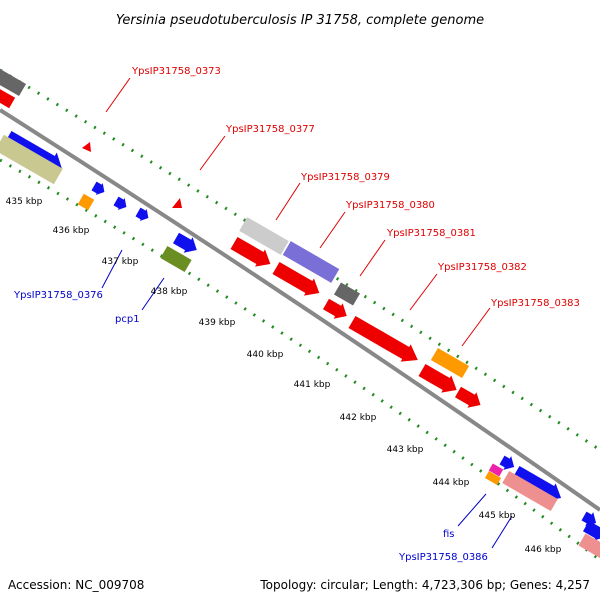 Image resolution: width=600 pixels, height=600 pixels. What do you see at coordinates (405, 450) in the screenshot?
I see `tick-label: 443 kbp` at bounding box center [405, 450].